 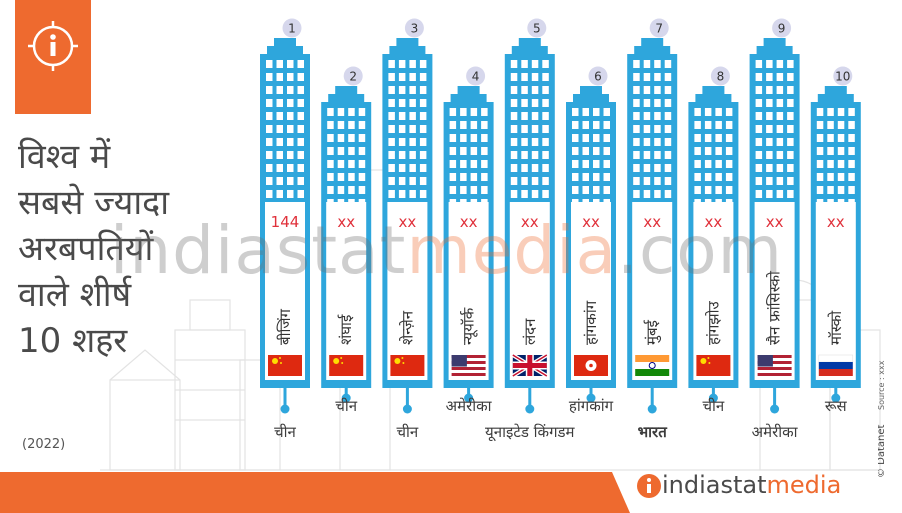 I want to click on country-label: रूस, so click(x=835, y=406).